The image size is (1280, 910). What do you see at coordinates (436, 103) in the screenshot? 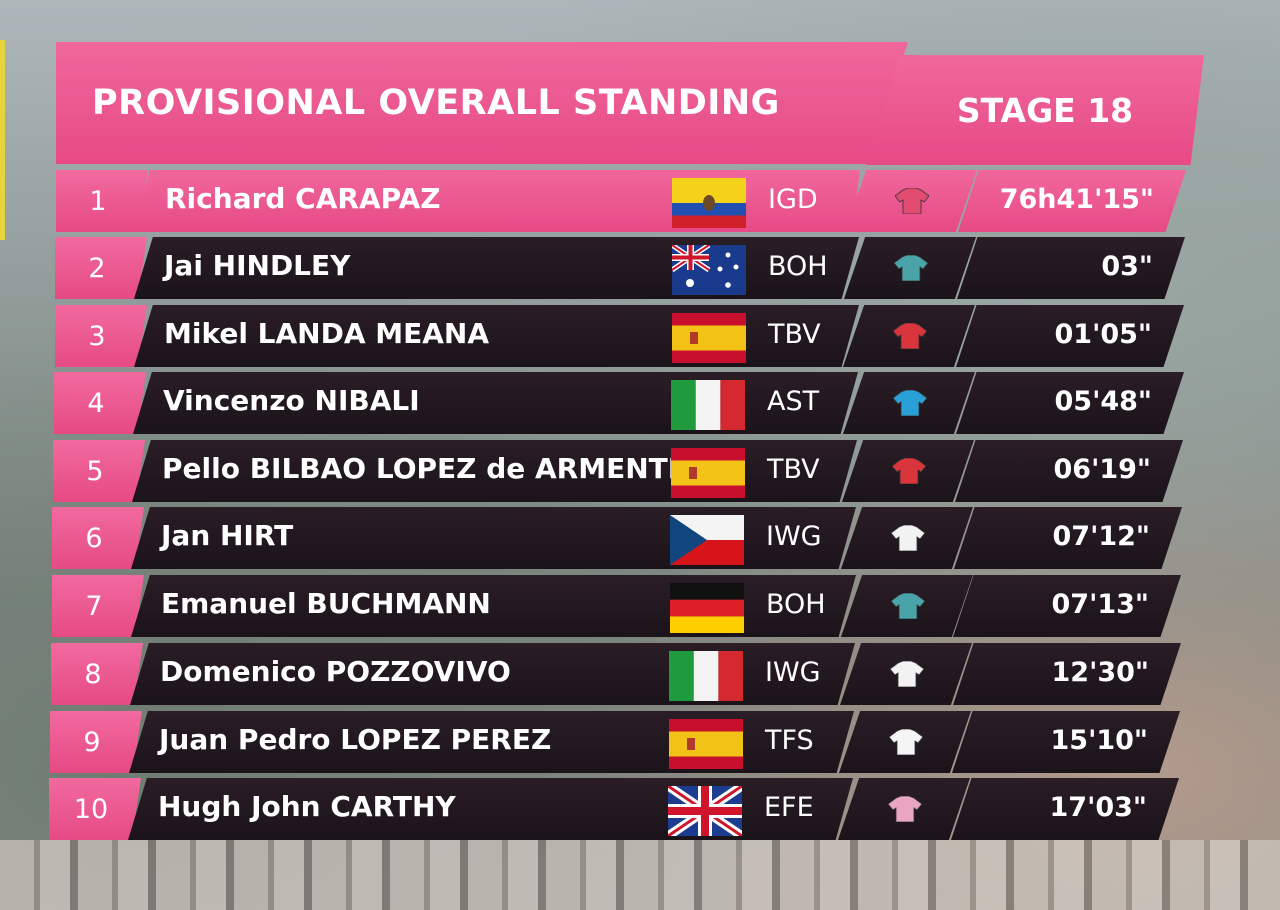
I see `header-title: PROVISIONAL OVERALL STANDING` at bounding box center [436, 103].